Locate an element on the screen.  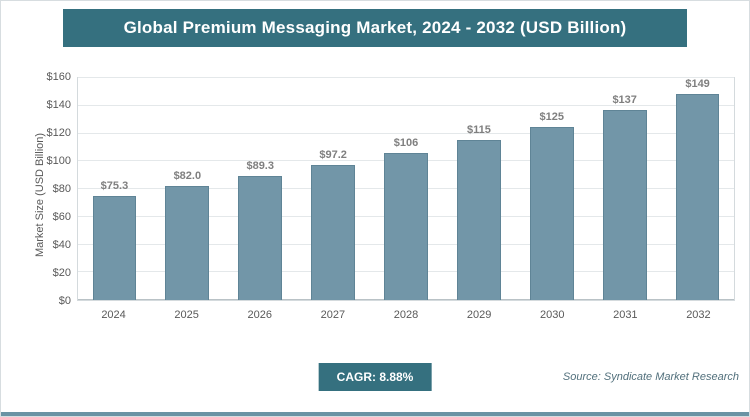
y-tick-label: $120 is located at coordinates (58, 133).